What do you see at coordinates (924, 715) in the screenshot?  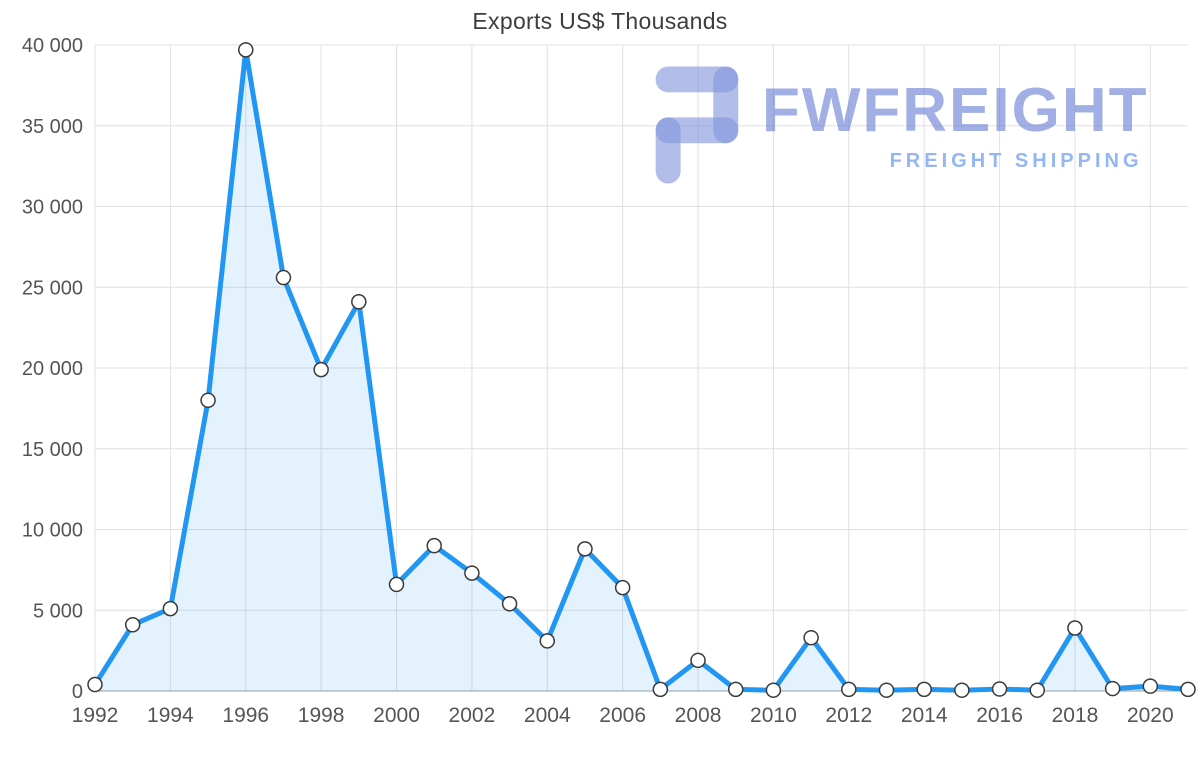 I see `x-tick-label: 2014` at bounding box center [924, 715].